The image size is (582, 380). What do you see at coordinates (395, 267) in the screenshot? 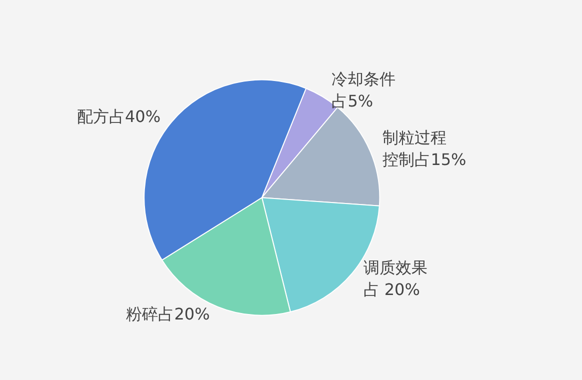
I see `slice-label: 调质效果` at bounding box center [395, 267].